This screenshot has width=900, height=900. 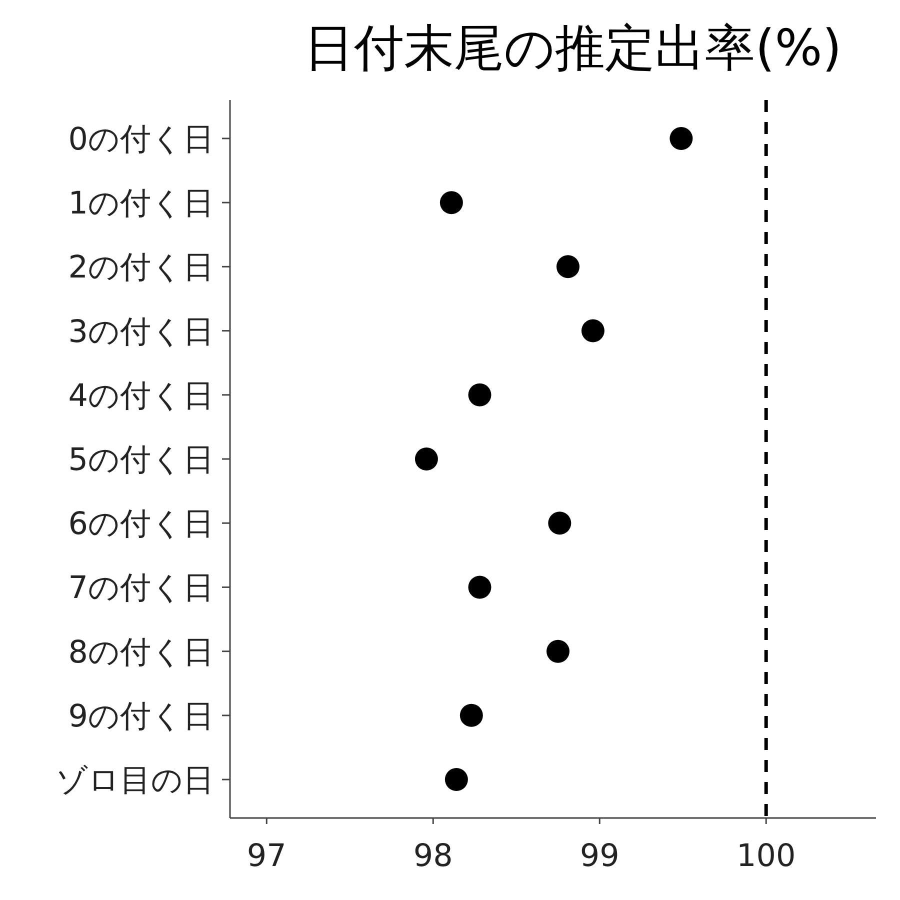 What do you see at coordinates (141, 332) in the screenshot?
I see `y-tick-label: 3の付く日` at bounding box center [141, 332].